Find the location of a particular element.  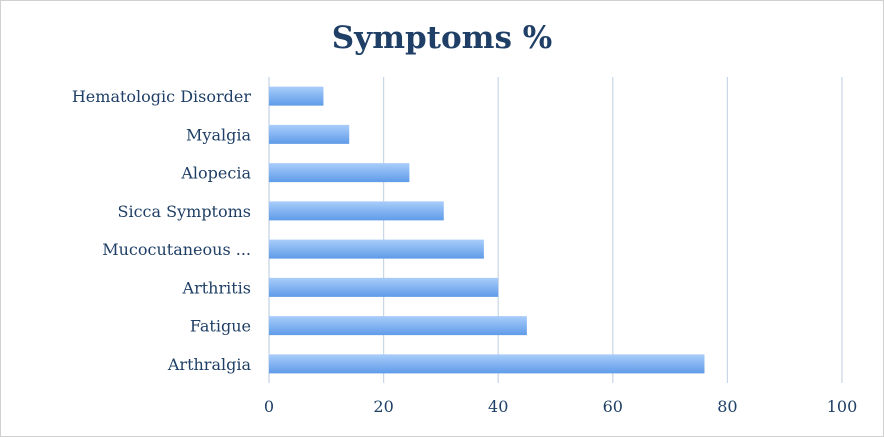

category-label: Myalgia is located at coordinates (218, 134).